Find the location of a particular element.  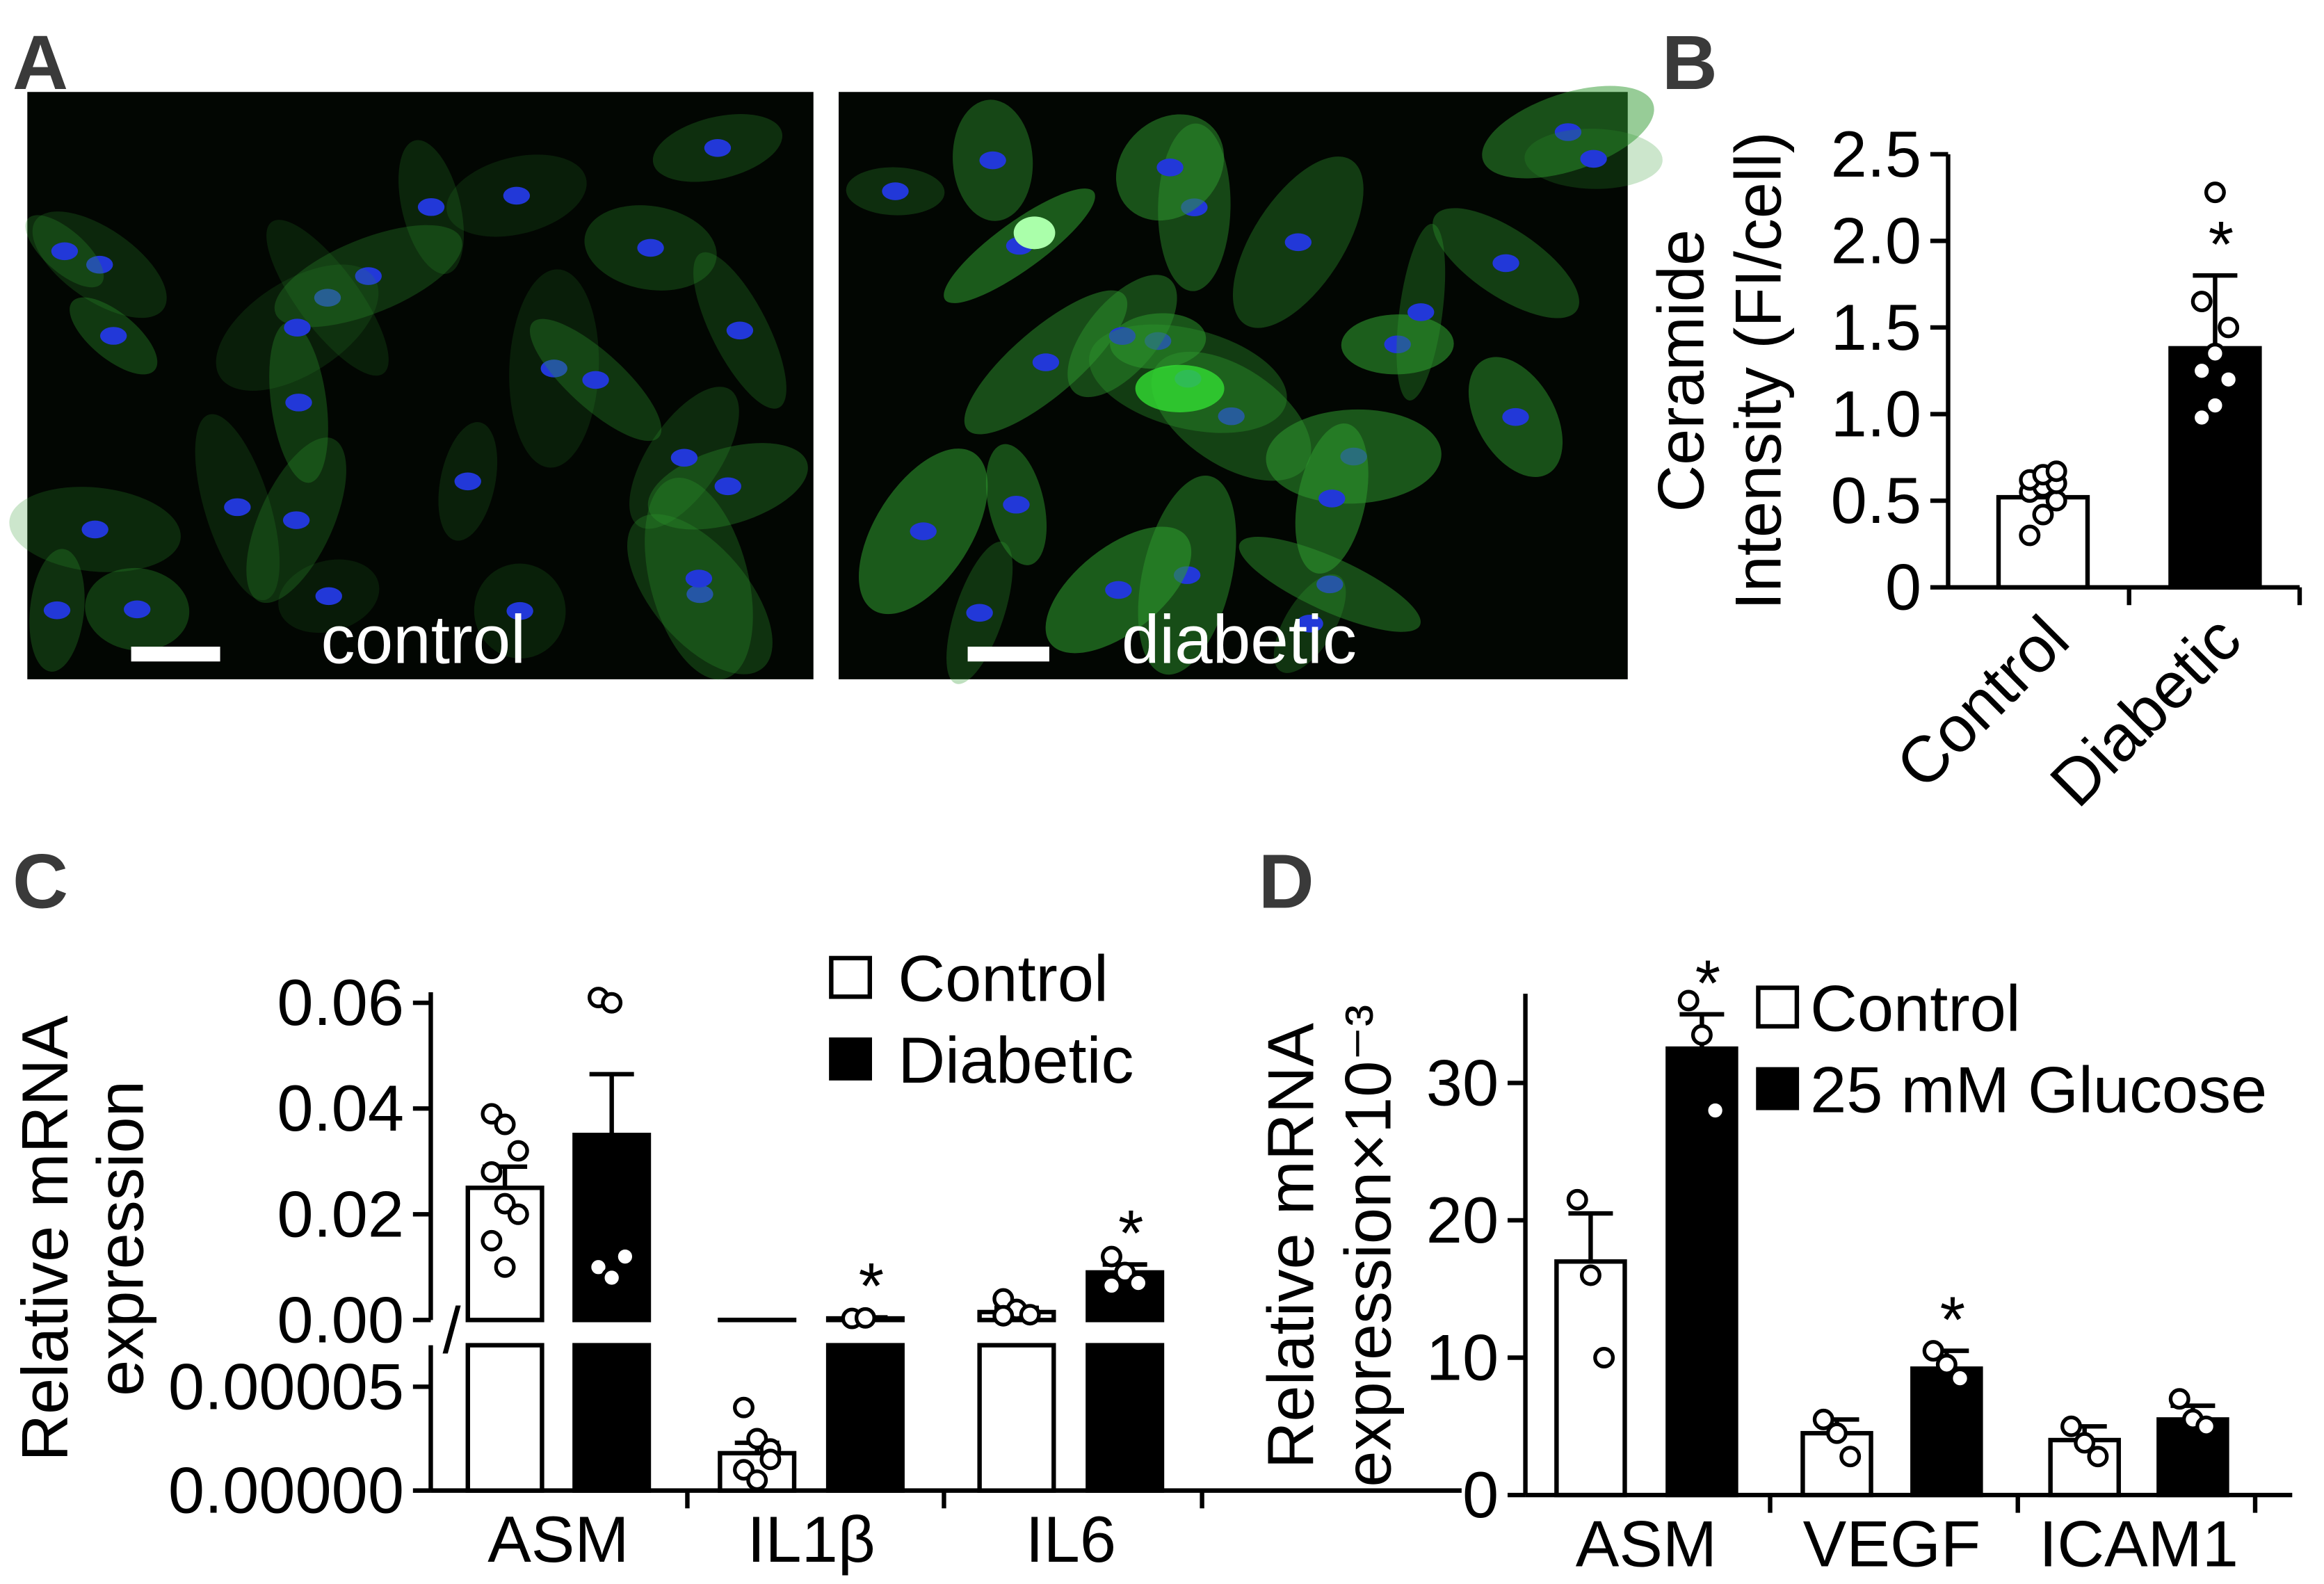

y-tick-label: 2.0 is located at coordinates (1876, 241).